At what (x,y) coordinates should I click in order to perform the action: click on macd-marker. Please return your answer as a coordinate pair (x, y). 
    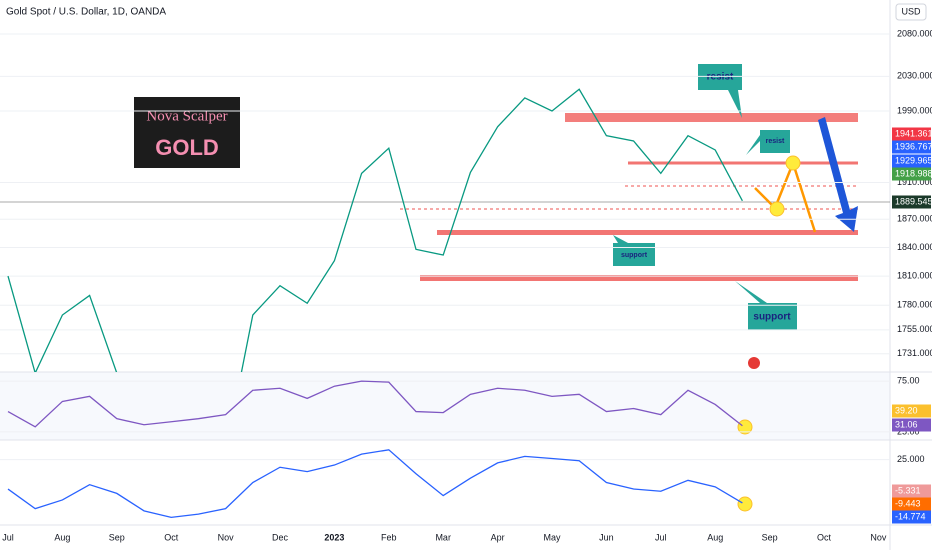
    Looking at the image, I should click on (745, 504).